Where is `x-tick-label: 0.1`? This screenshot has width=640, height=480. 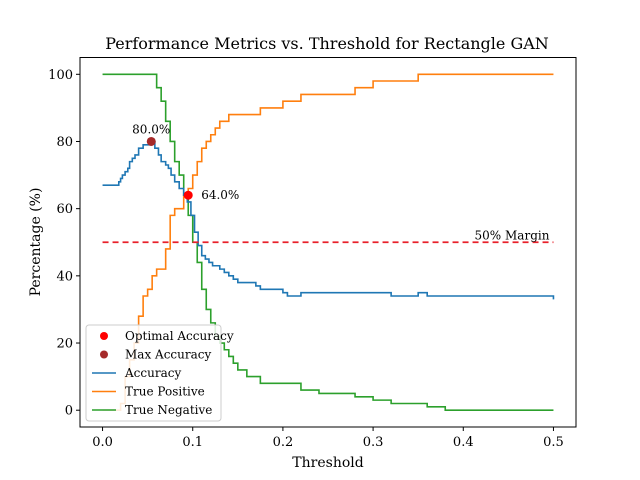 x-tick-label: 0.1 is located at coordinates (192, 442).